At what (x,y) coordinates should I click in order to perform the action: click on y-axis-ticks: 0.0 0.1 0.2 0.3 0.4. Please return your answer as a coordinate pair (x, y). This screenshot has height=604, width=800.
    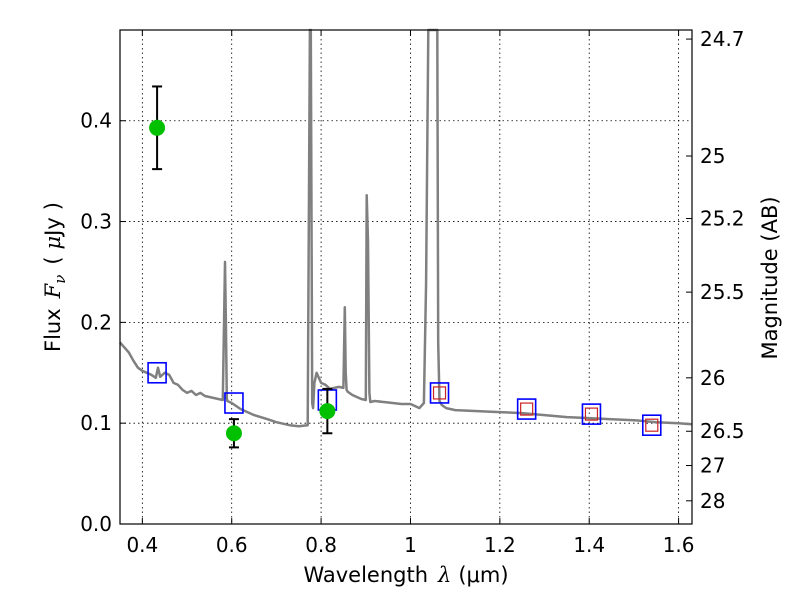
    Looking at the image, I should click on (103, 322).